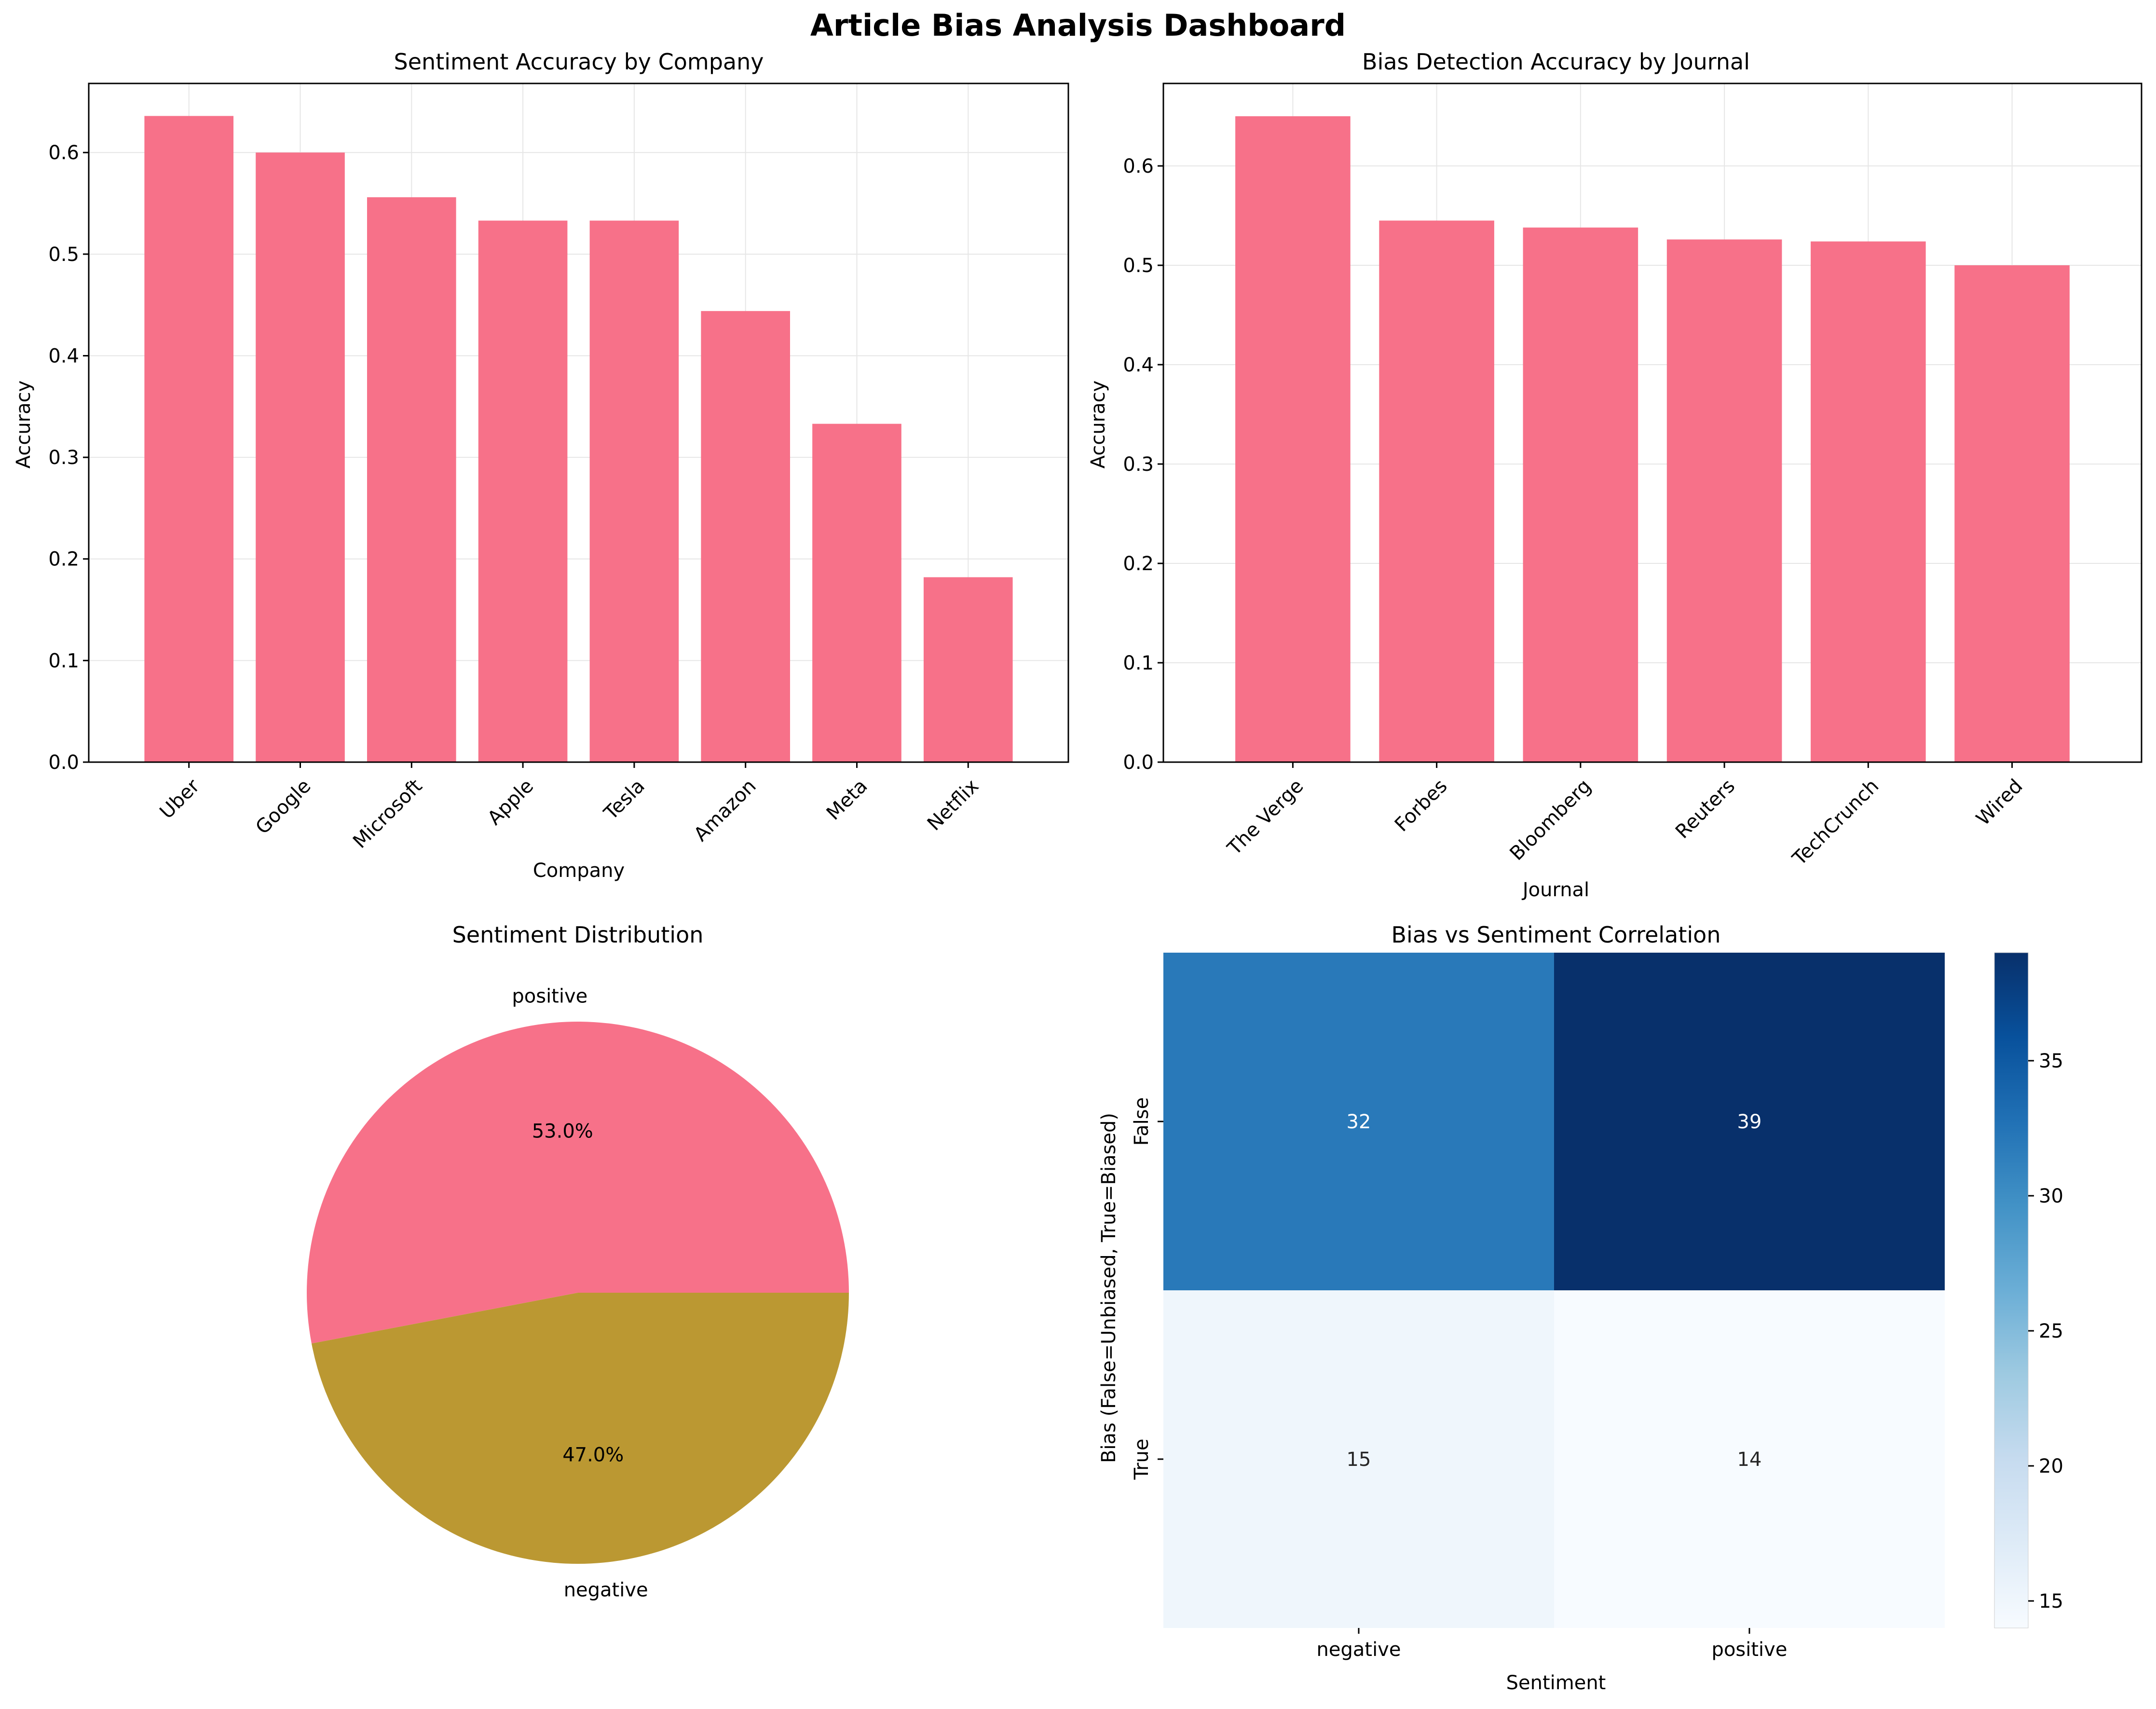  What do you see at coordinates (578, 935) in the screenshot?
I see `pie-chart-title: Sentiment Distribution` at bounding box center [578, 935].